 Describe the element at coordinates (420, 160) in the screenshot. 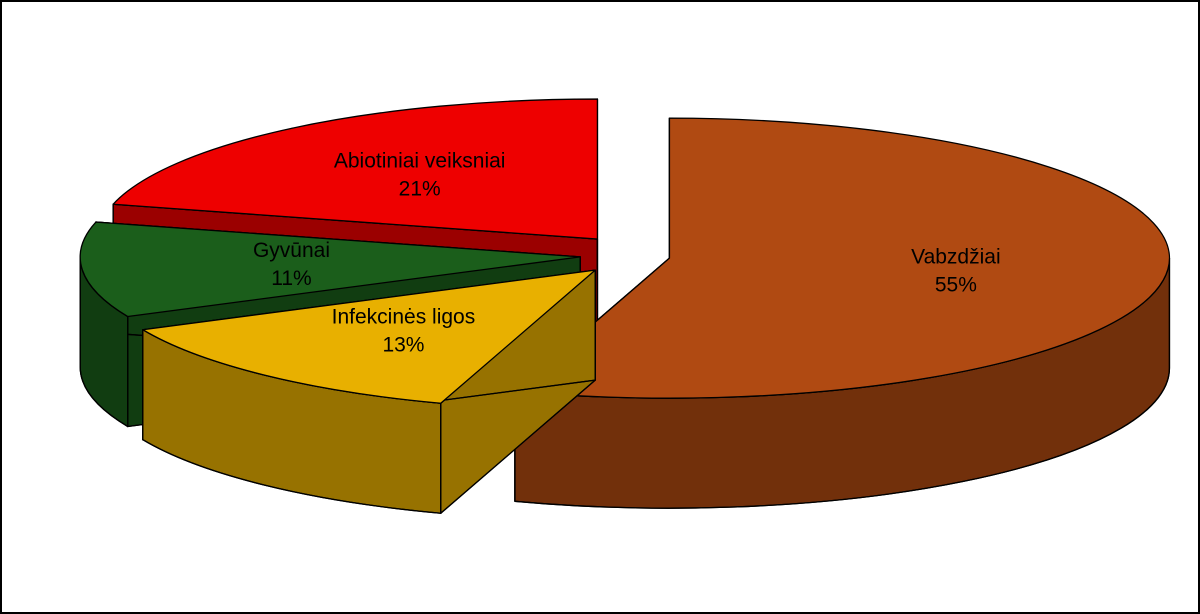

I see `slice-label: Abiotiniai veiksniai` at that location.